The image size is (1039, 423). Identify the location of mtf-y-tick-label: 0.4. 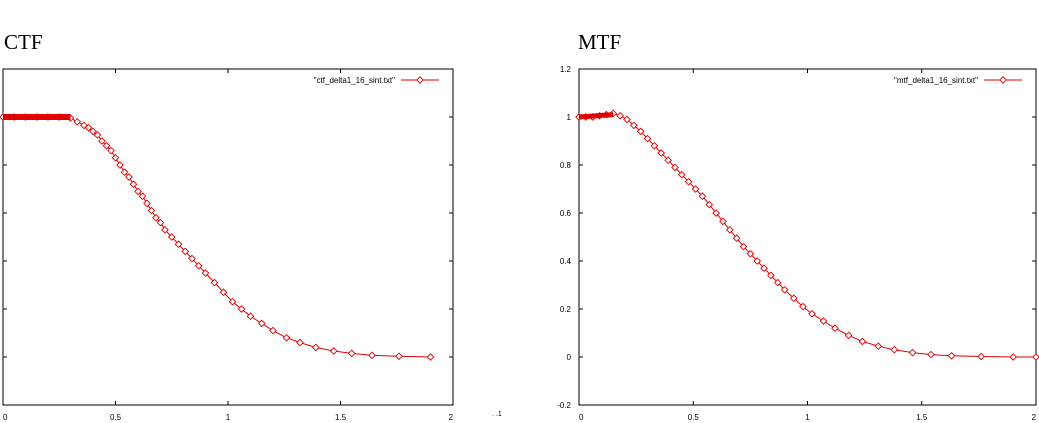
(566, 261).